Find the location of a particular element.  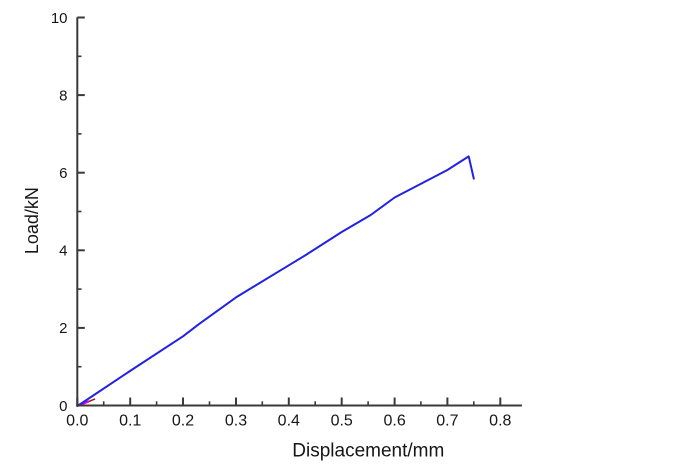

svg-text: 0.4 is located at coordinates (289, 421).